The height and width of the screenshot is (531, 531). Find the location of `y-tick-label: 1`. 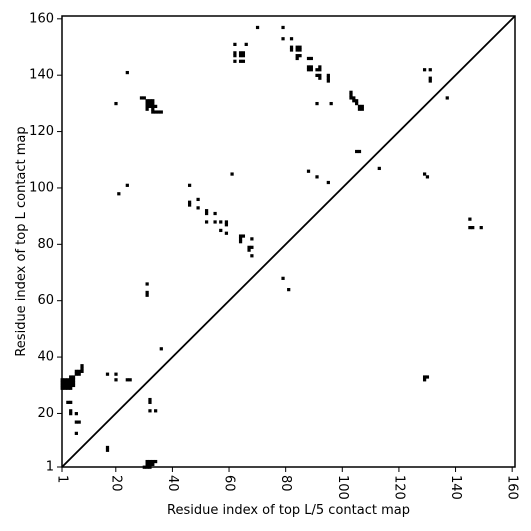

y-tick-label: 1 is located at coordinates (50, 467).